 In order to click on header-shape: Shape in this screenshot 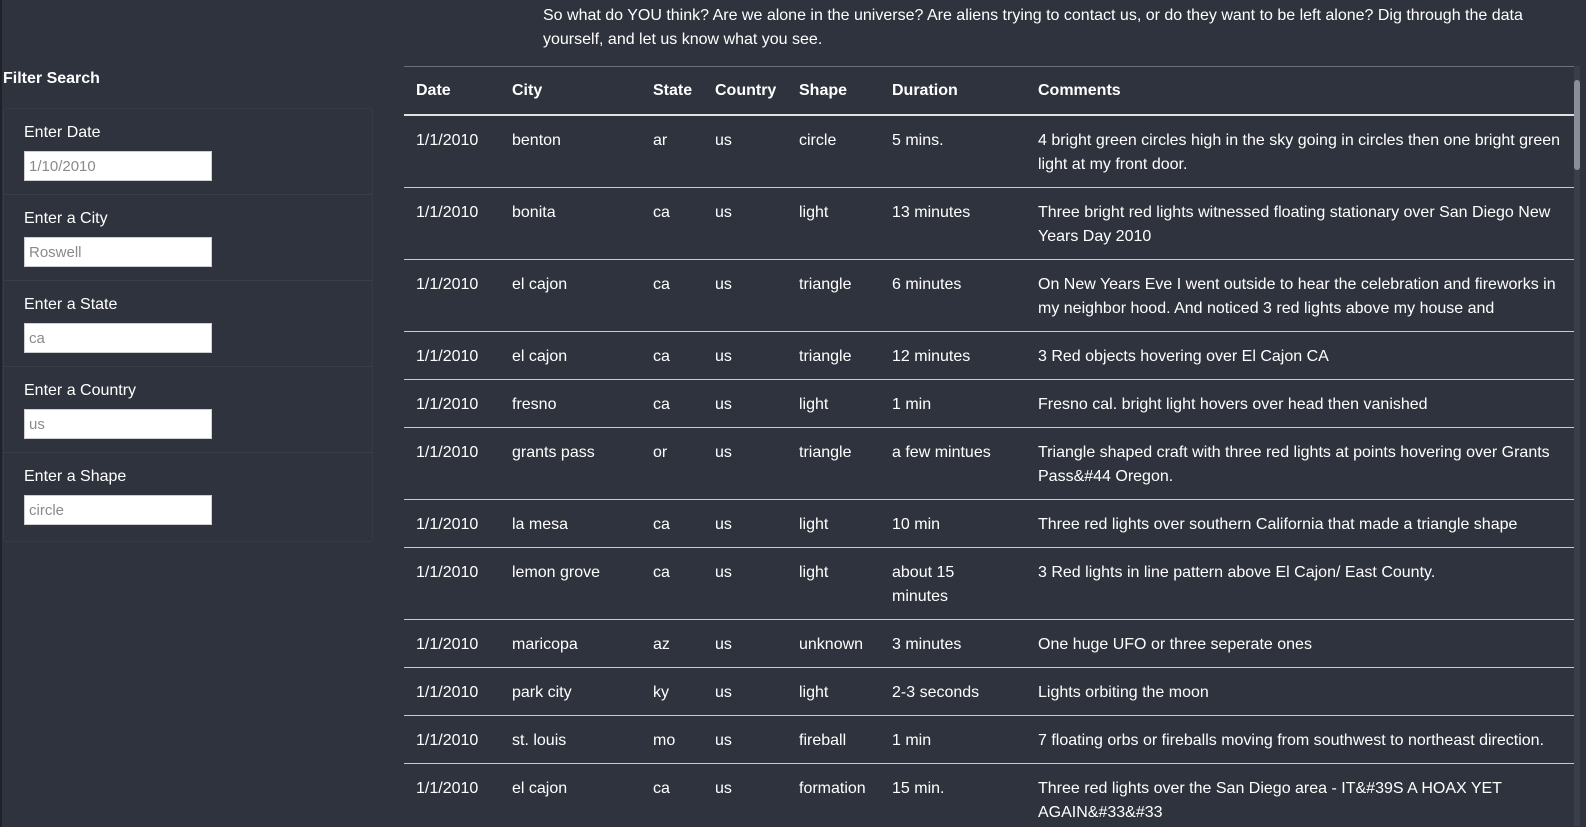, I will do `click(833, 91)`.